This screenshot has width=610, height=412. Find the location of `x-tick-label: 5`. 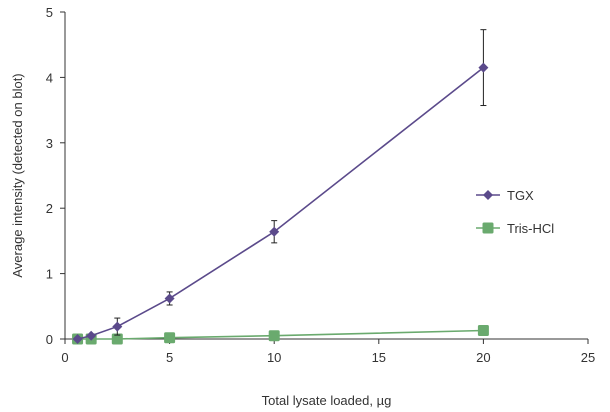

x-tick-label: 5 is located at coordinates (169, 357).